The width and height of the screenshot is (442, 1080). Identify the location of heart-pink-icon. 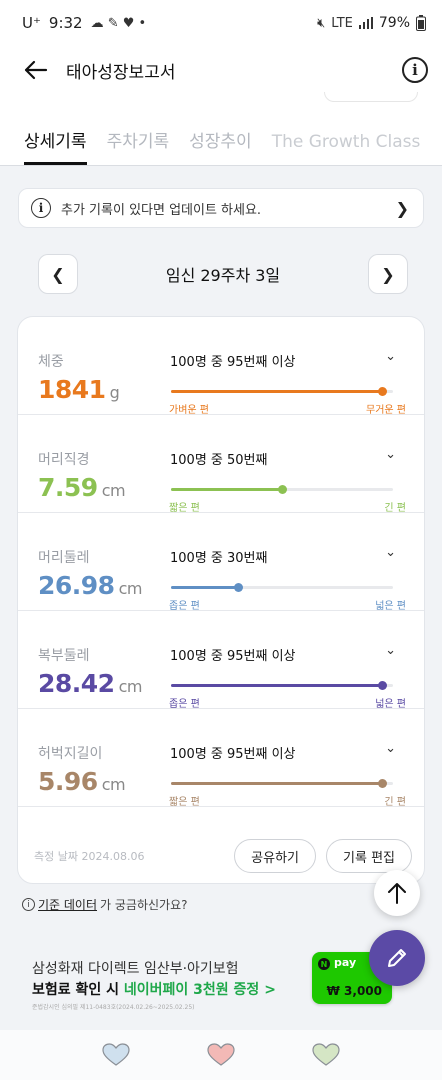
(221, 1055).